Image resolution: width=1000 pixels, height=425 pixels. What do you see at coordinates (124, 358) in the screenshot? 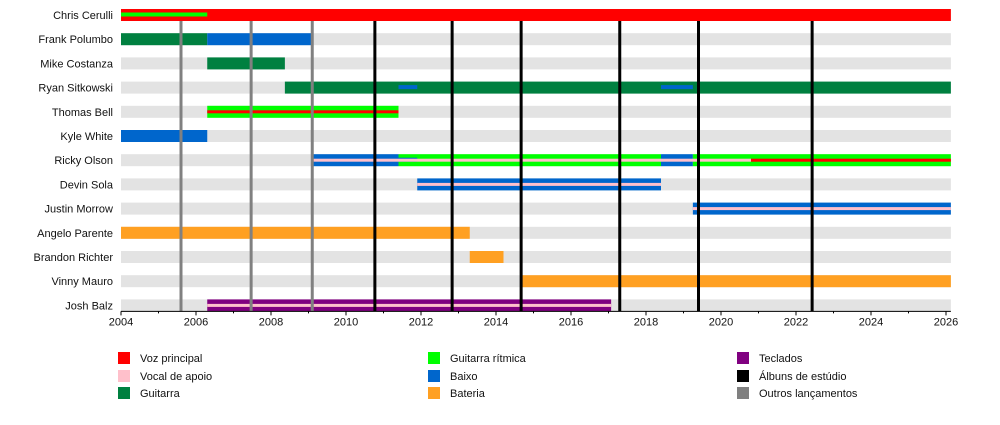
I see `legend-swatch-vocals` at bounding box center [124, 358].